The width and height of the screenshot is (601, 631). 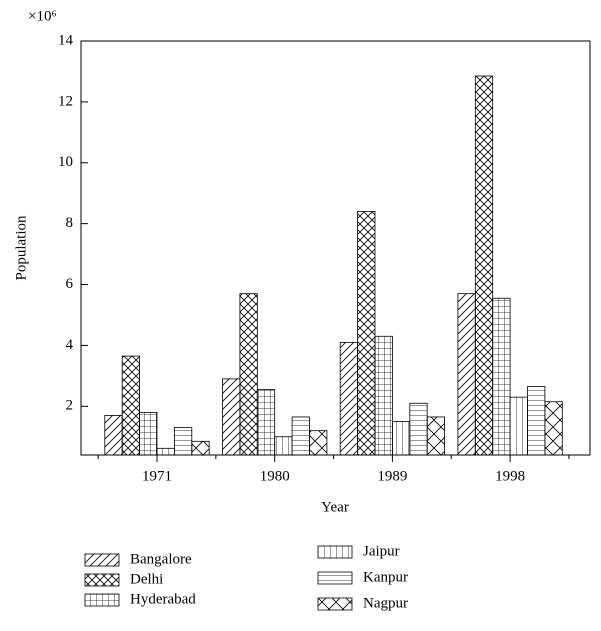 What do you see at coordinates (70, 406) in the screenshot?
I see `y-tick-label: 2` at bounding box center [70, 406].